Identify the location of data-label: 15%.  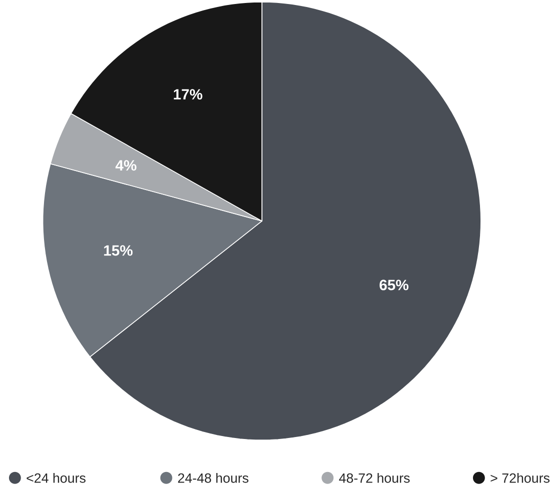
(118, 250).